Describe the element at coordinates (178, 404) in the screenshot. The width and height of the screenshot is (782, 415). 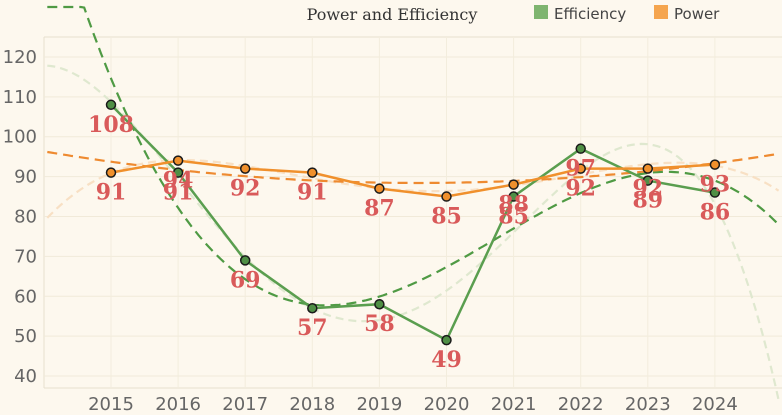
I see `x-tick-label: 2016` at that location.